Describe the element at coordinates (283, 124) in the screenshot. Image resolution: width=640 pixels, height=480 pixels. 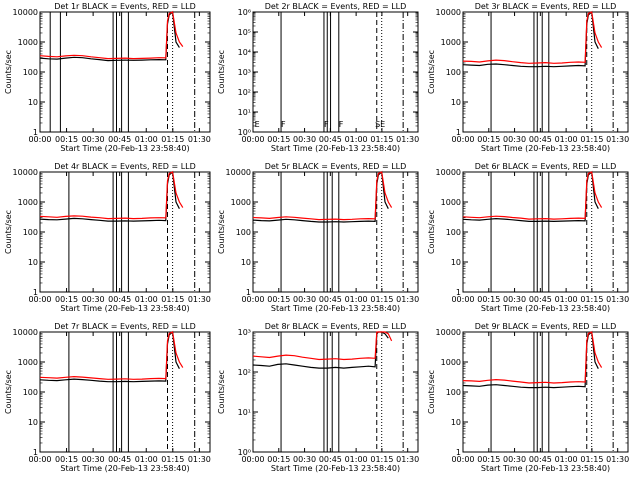
I see `event-letter-marker: F` at that location.